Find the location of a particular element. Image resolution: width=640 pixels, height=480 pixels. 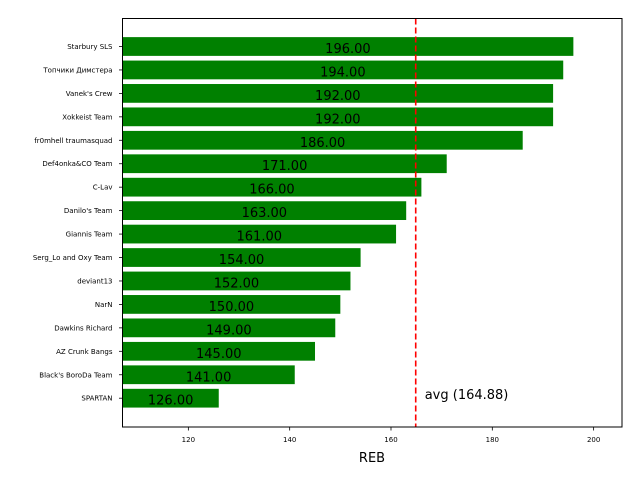

y-tick-label: fr0mhell traumasquad is located at coordinates (73, 141).